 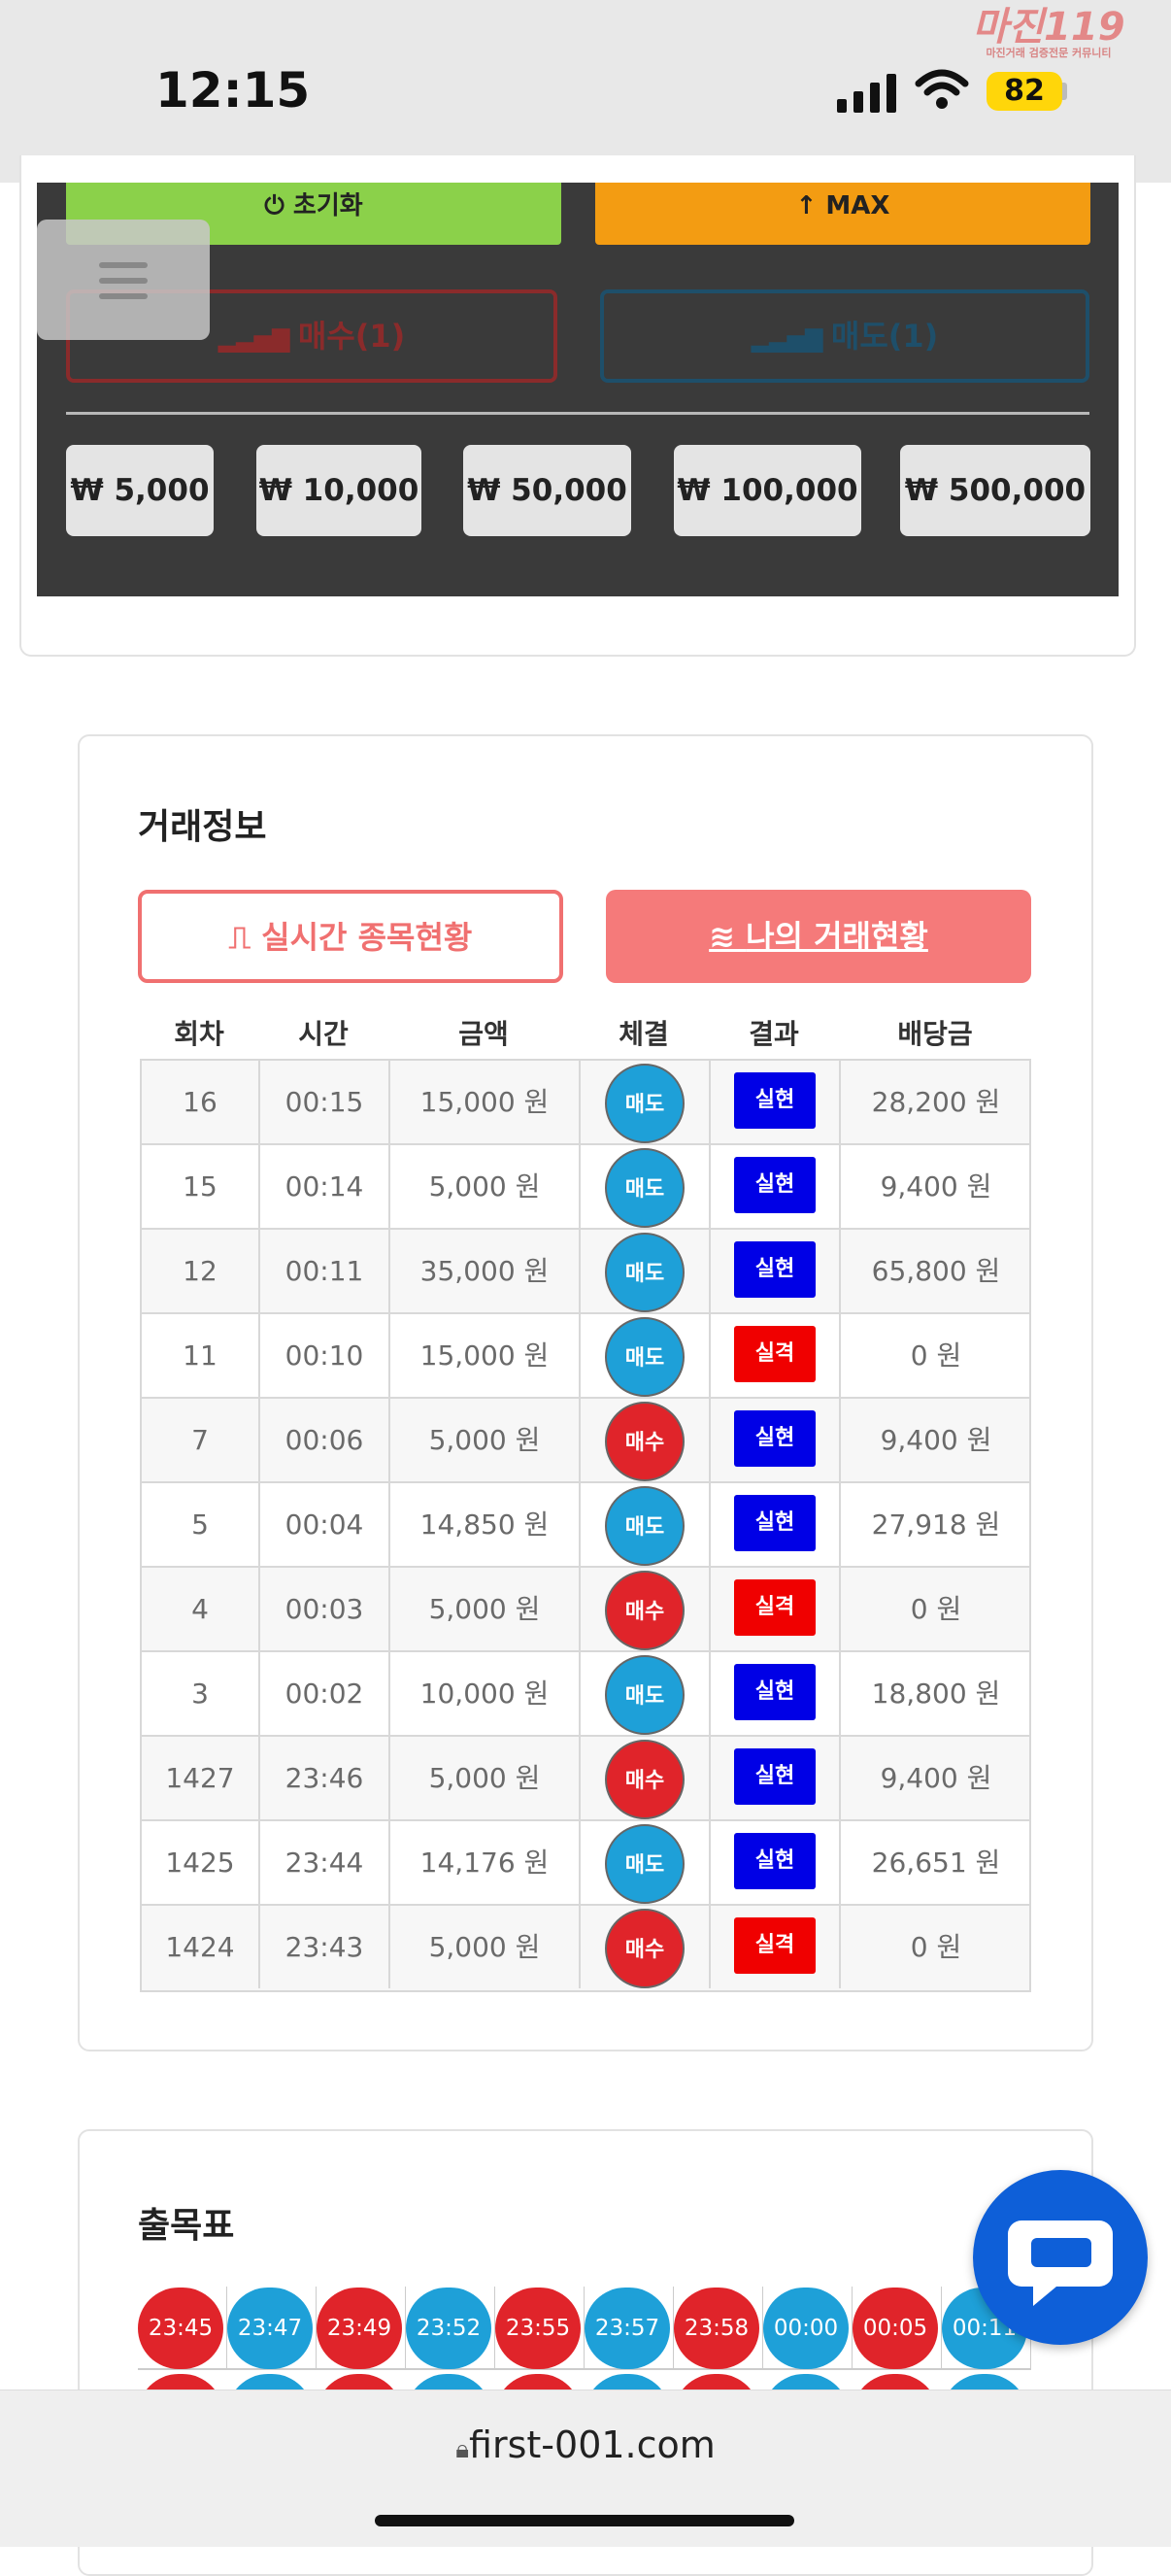 What do you see at coordinates (578, 413) in the screenshot?
I see `panel-divider` at bounding box center [578, 413].